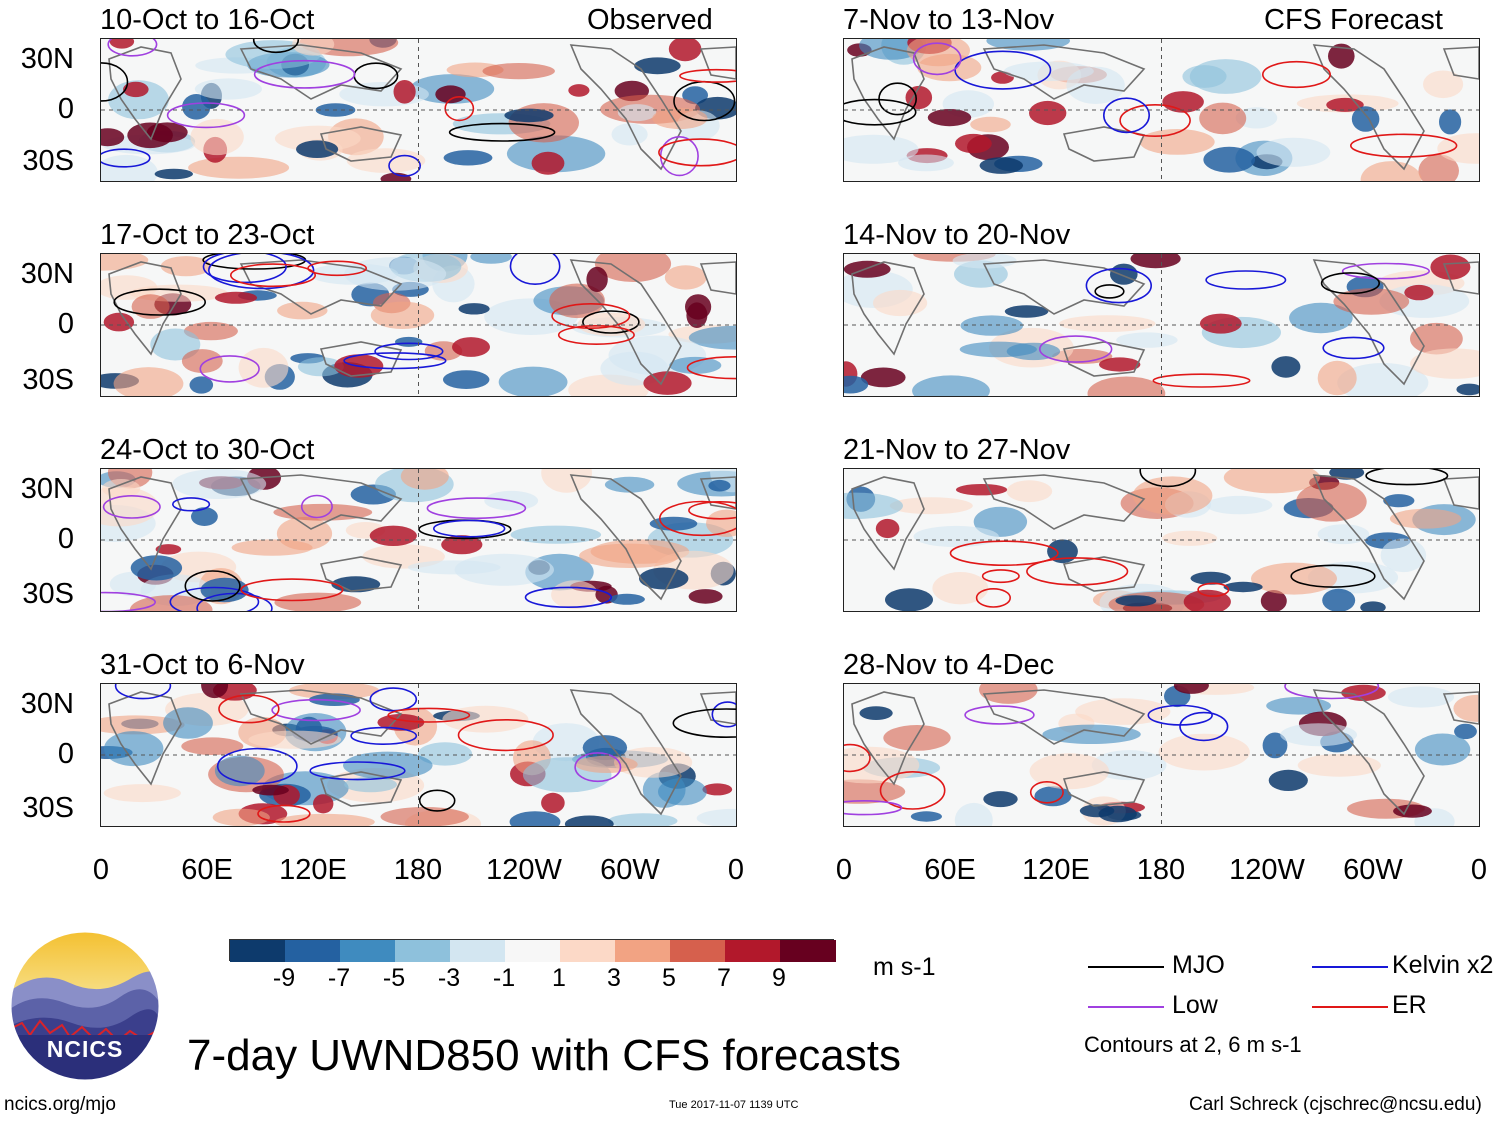 Image resolution: width=1510 pixels, height=1121 pixels. What do you see at coordinates (60, 1104) in the screenshot?
I see `source-url: ncics.org/mjo` at bounding box center [60, 1104].